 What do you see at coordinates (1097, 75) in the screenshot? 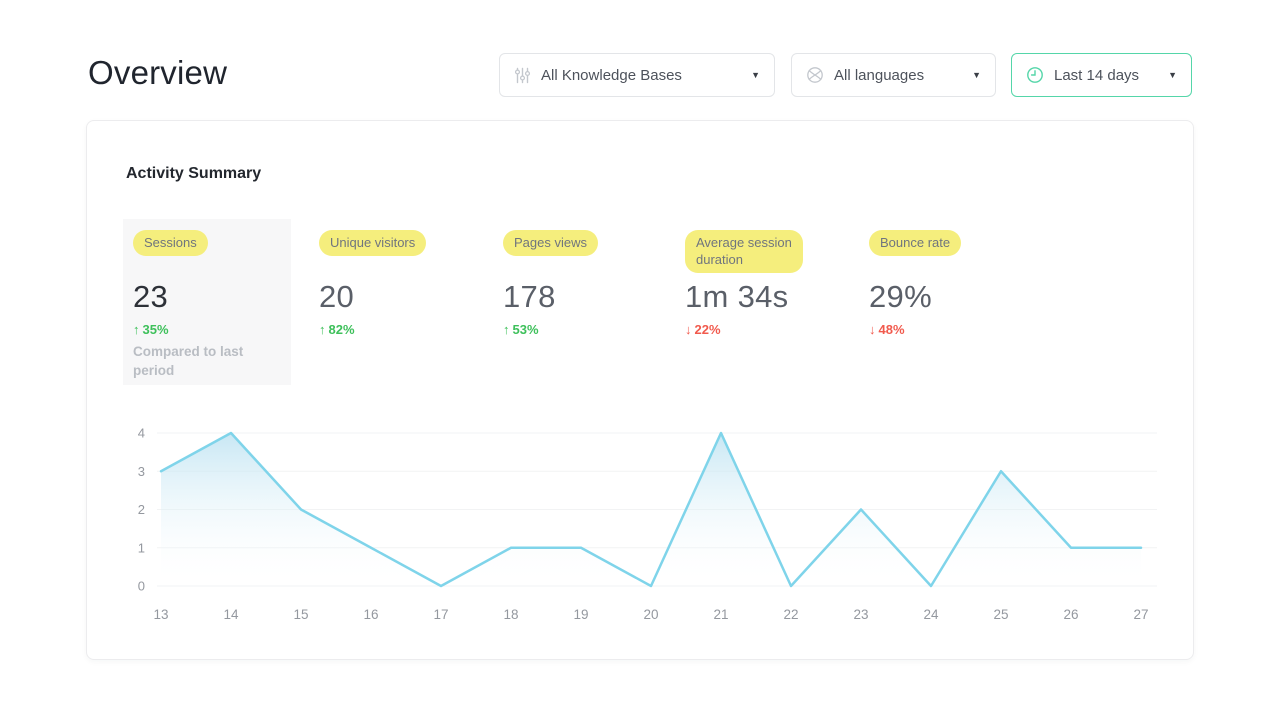
I see `date-range-value: Last 14 days` at bounding box center [1097, 75].